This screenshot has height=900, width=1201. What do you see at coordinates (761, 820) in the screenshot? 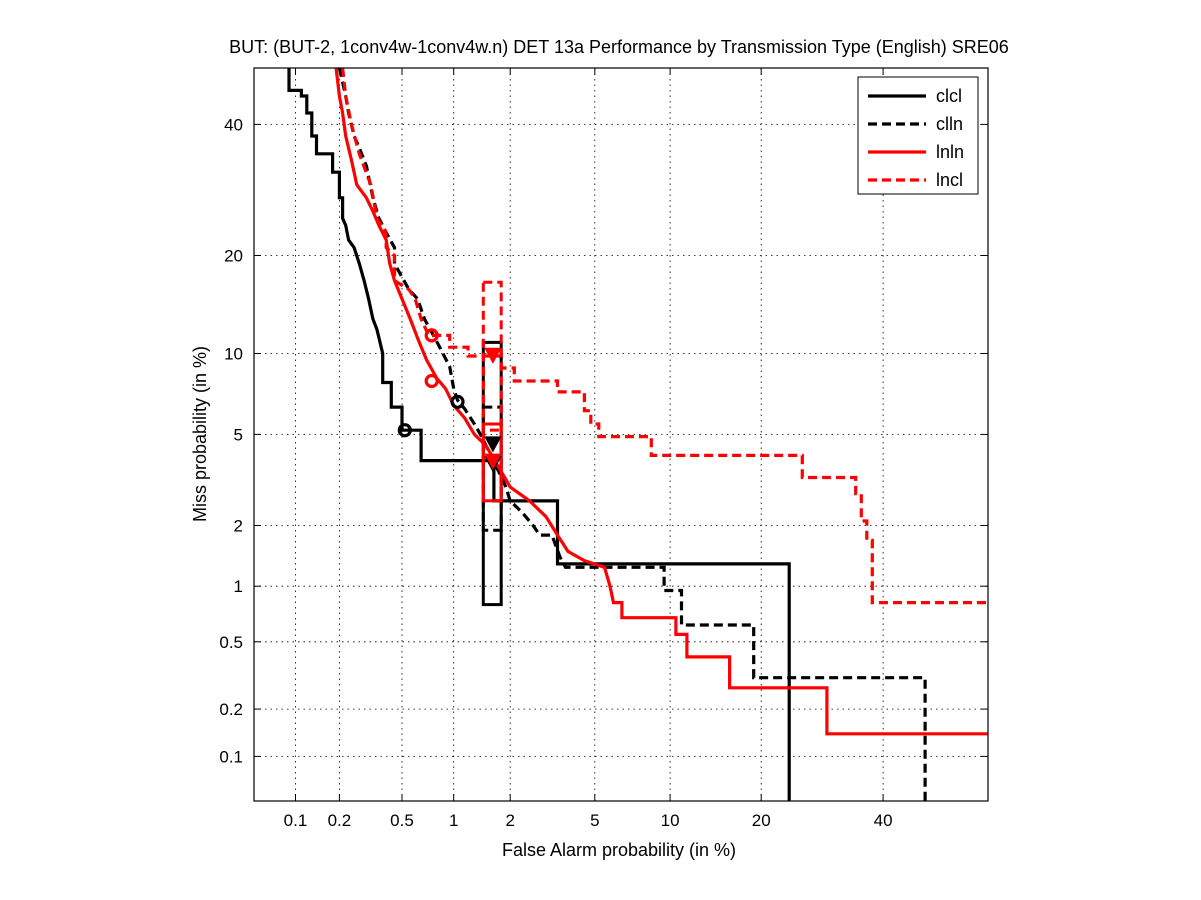
I see `x-tick-label: 20` at bounding box center [761, 820].